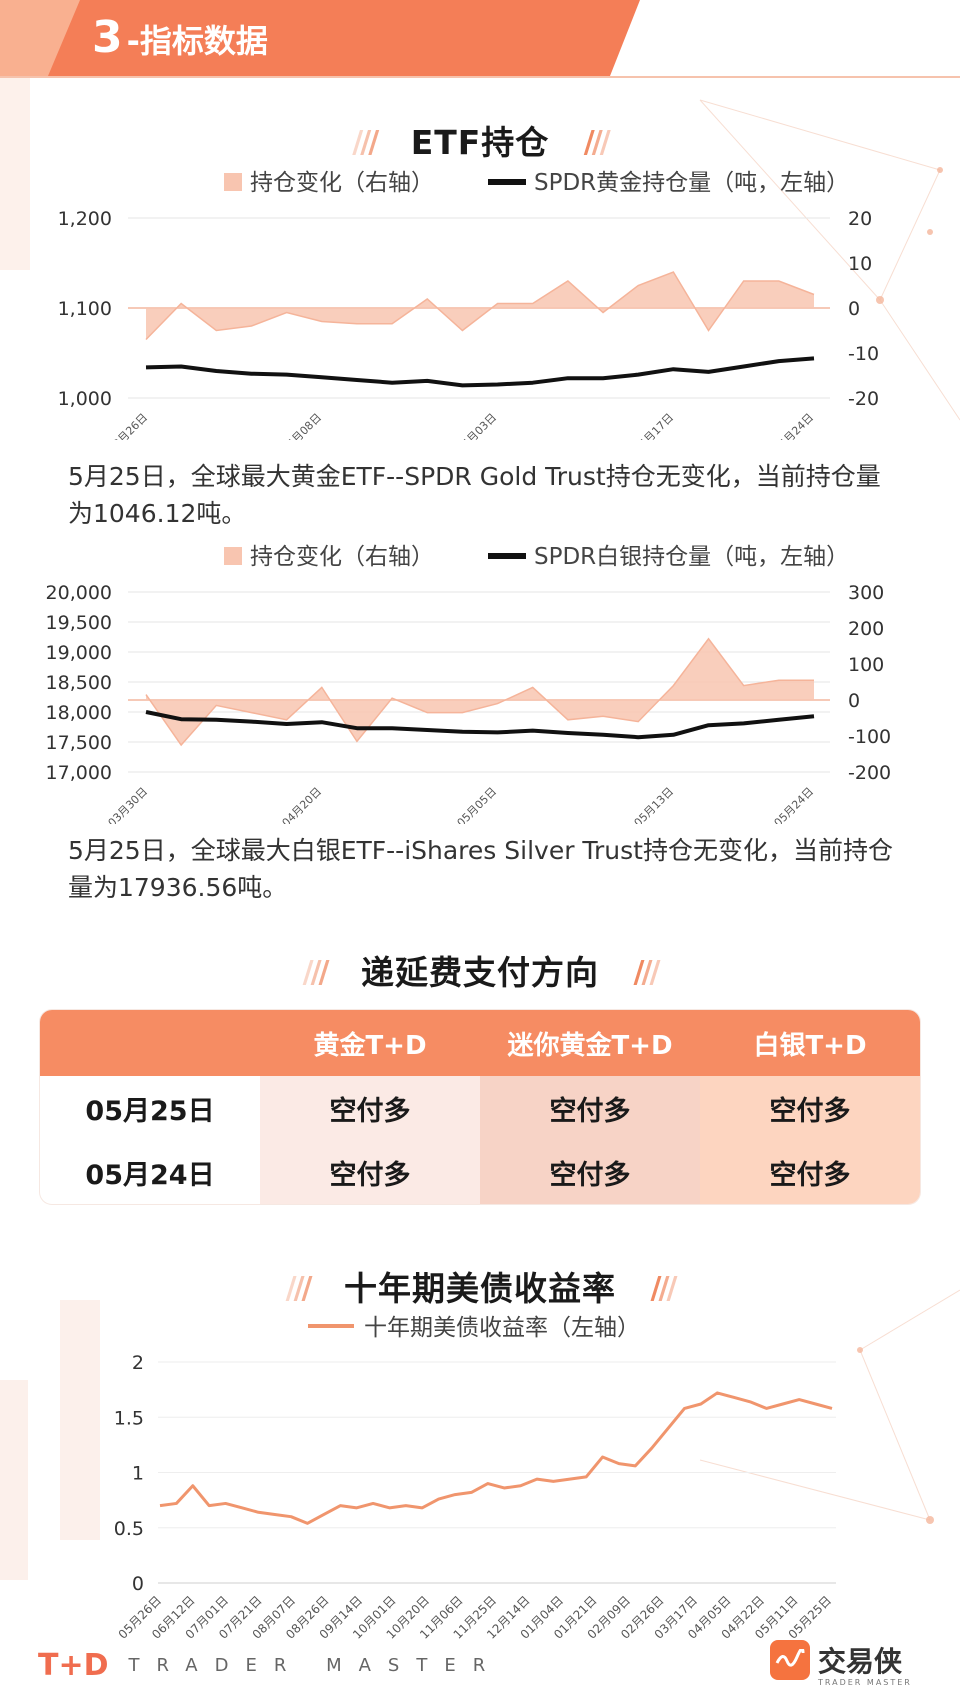 The width and height of the screenshot is (960, 1706). I want to click on legend-label-yield: 十年期美债收益率（左轴）, so click(502, 1328).